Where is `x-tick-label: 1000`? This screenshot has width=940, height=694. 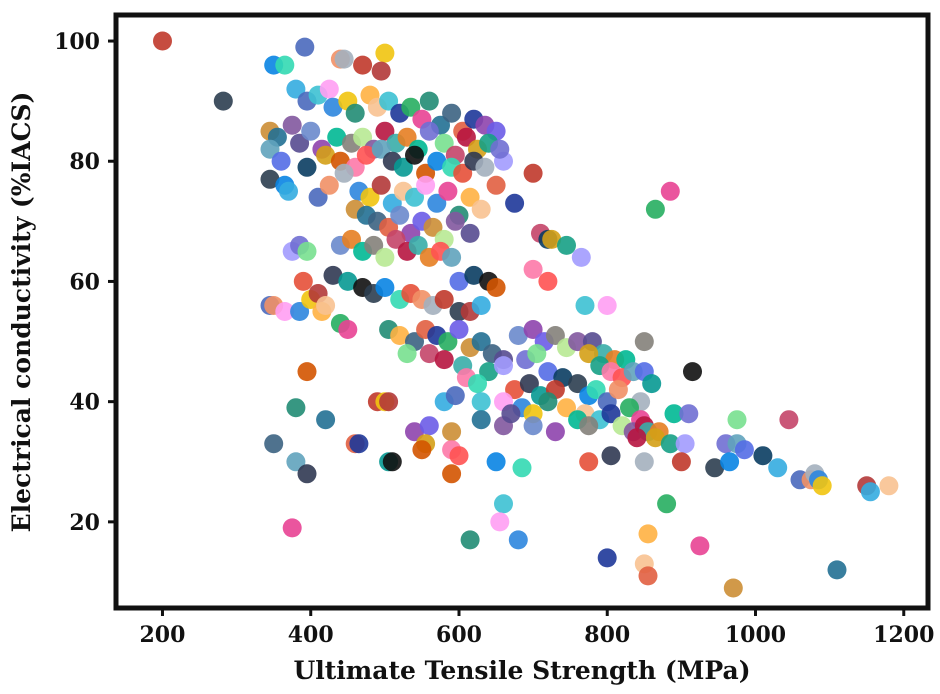 x-tick-label: 1000 is located at coordinates (755, 635).